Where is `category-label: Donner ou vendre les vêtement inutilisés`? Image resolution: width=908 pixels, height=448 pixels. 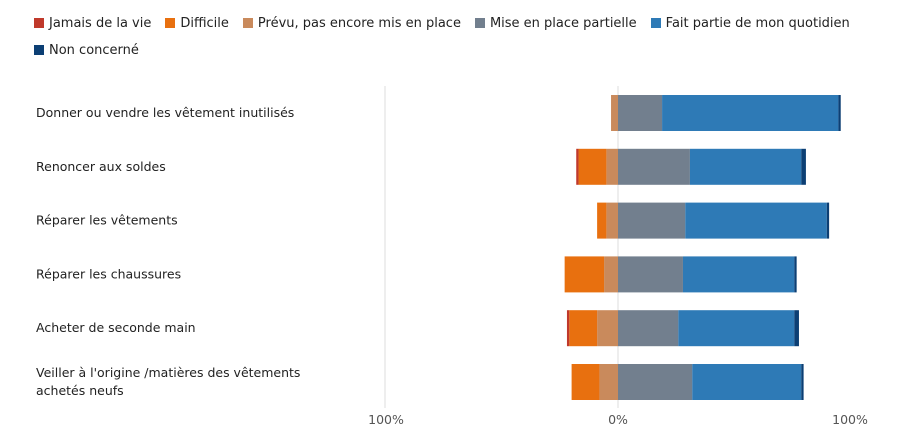
category-label: Donner ou vendre les vêtement inutilisés is located at coordinates (165, 112).